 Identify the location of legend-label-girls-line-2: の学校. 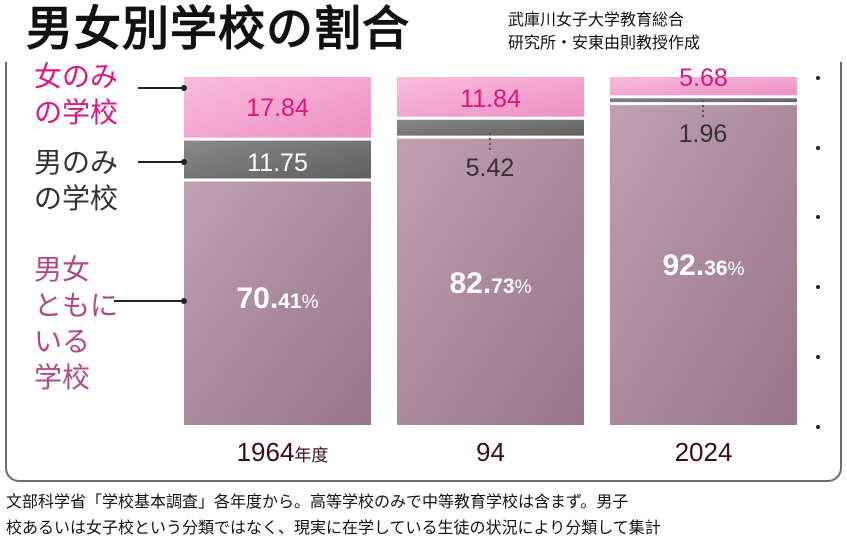
(76, 112).